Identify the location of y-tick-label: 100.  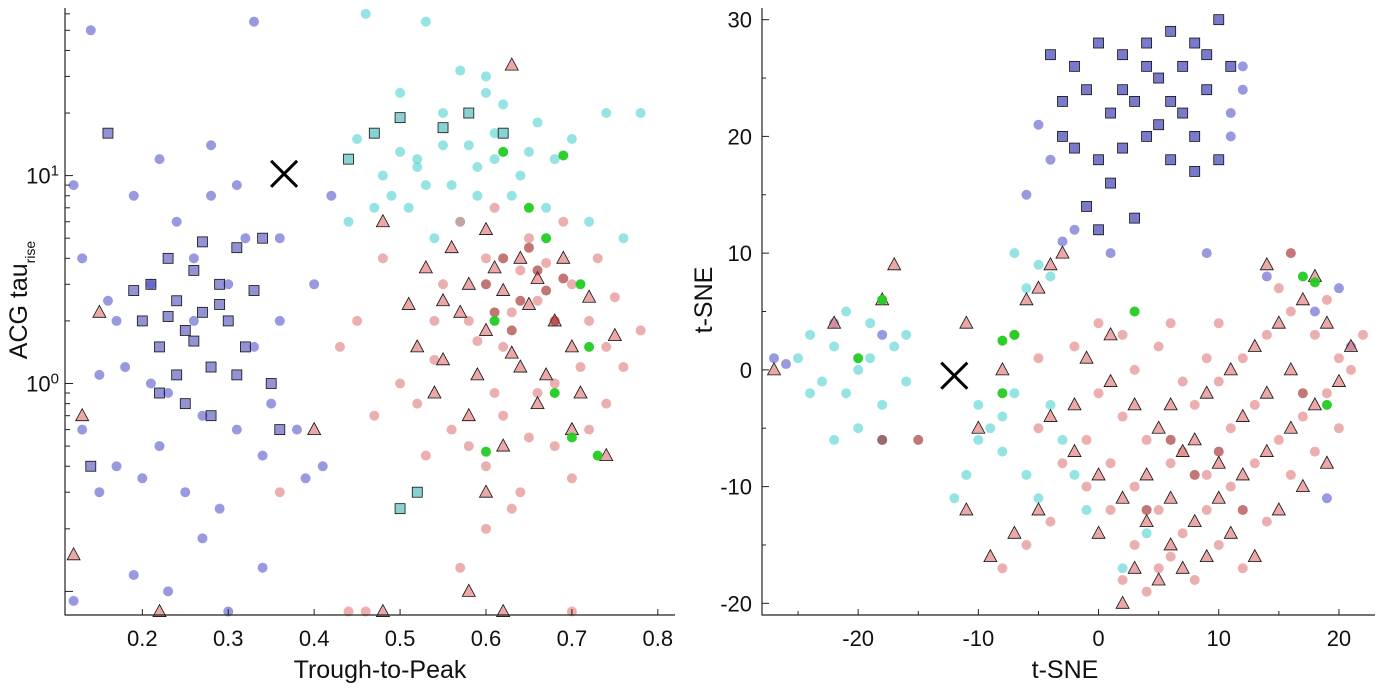
(42, 383).